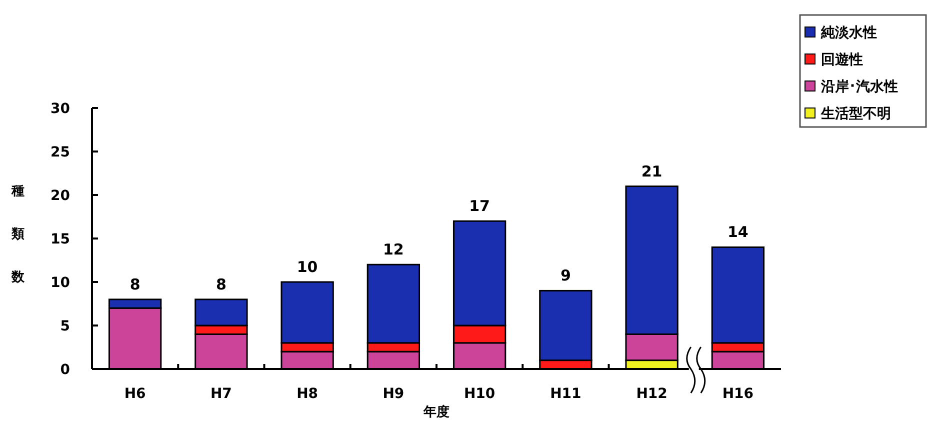  Describe the element at coordinates (307, 267) in the screenshot. I see `total-label: 10` at that location.